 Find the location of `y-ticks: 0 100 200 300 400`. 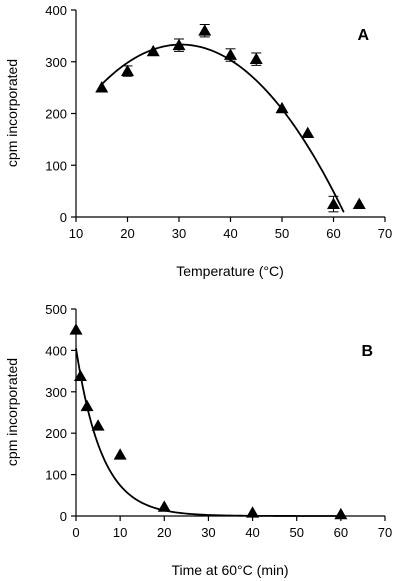

y-ticks: 0 100 200 300 400 is located at coordinates (60, 114).